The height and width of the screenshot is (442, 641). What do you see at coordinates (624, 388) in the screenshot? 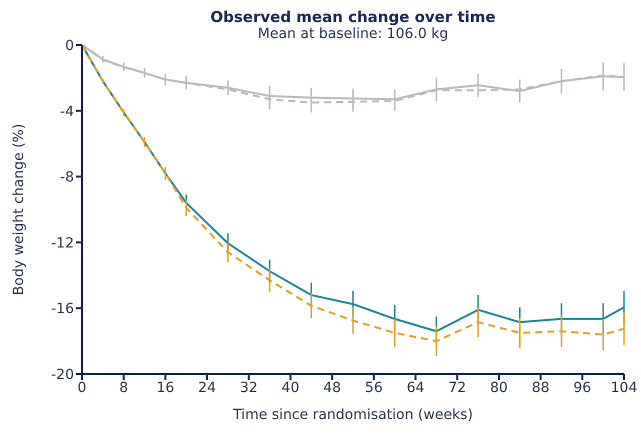
I see `x-tick-label: 104` at bounding box center [624, 388].